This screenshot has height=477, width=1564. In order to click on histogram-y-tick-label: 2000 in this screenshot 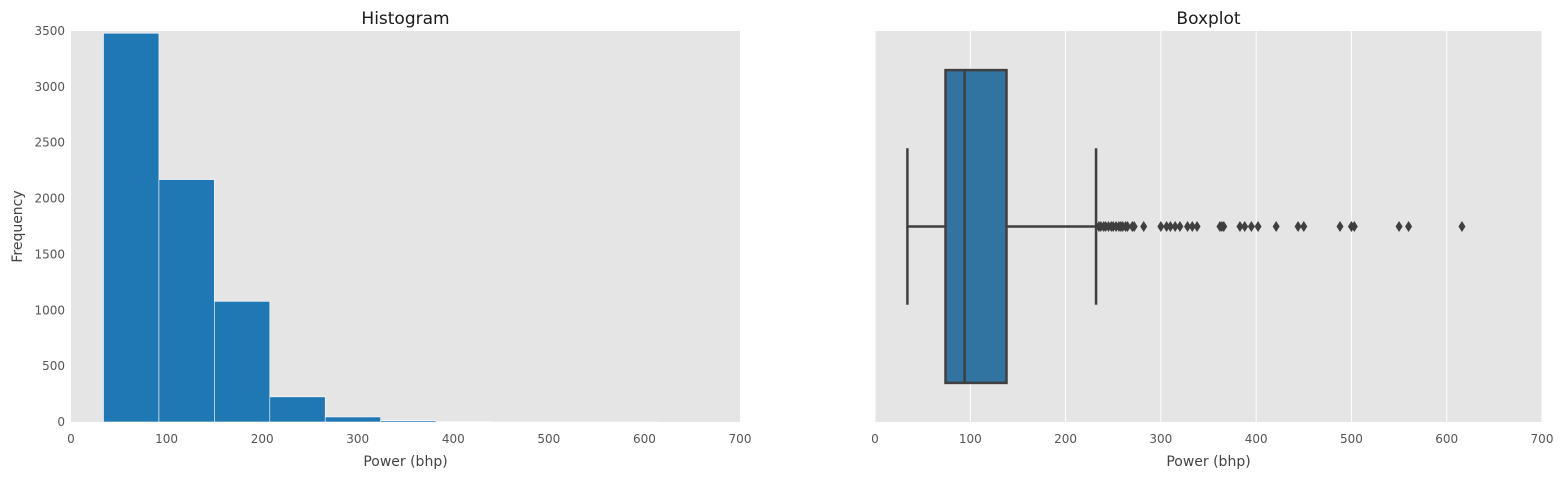, I will do `click(49, 199)`.